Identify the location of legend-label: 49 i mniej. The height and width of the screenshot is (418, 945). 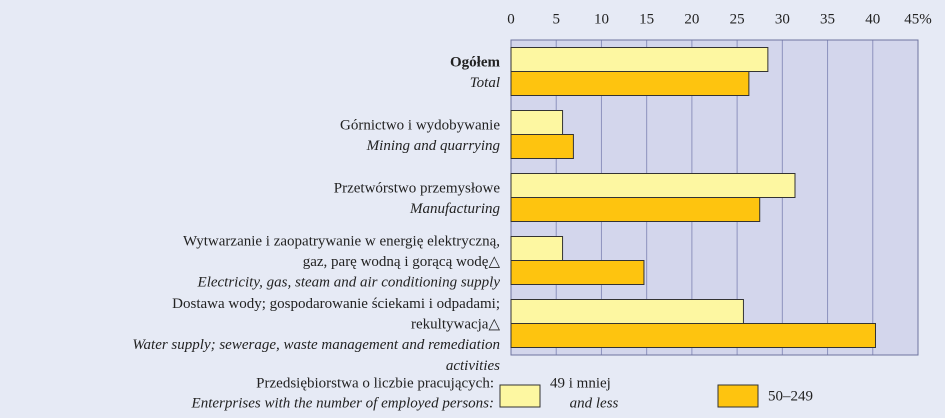
(580, 383).